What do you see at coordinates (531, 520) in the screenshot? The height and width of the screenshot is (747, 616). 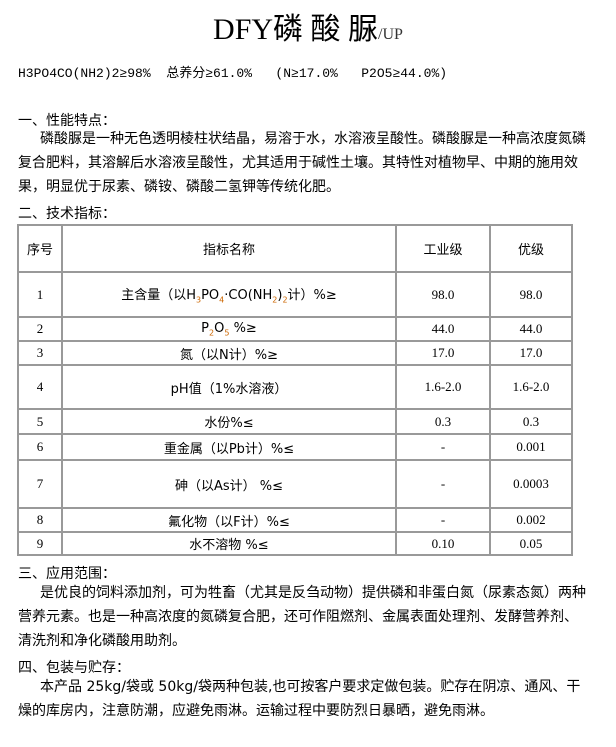 I see `row-premium: 0.002` at bounding box center [531, 520].